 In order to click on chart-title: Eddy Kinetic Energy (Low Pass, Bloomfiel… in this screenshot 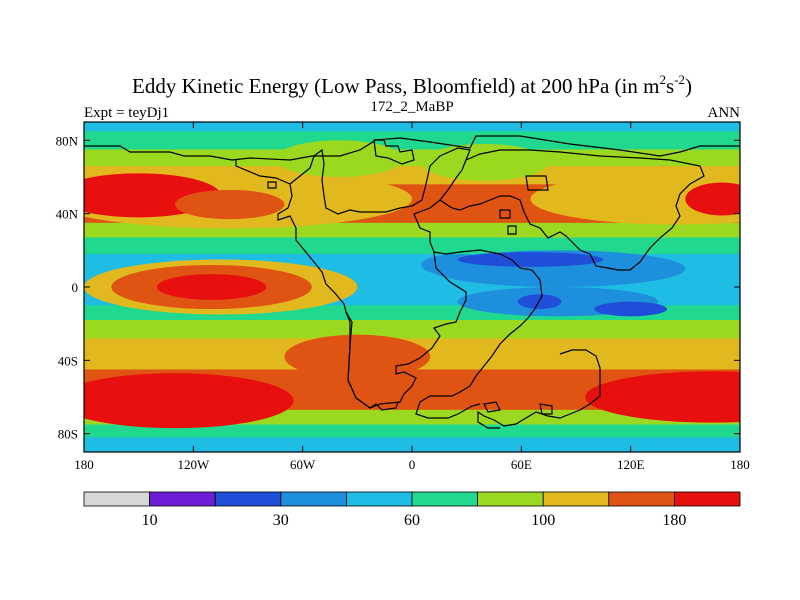, I will do `click(412, 85)`.